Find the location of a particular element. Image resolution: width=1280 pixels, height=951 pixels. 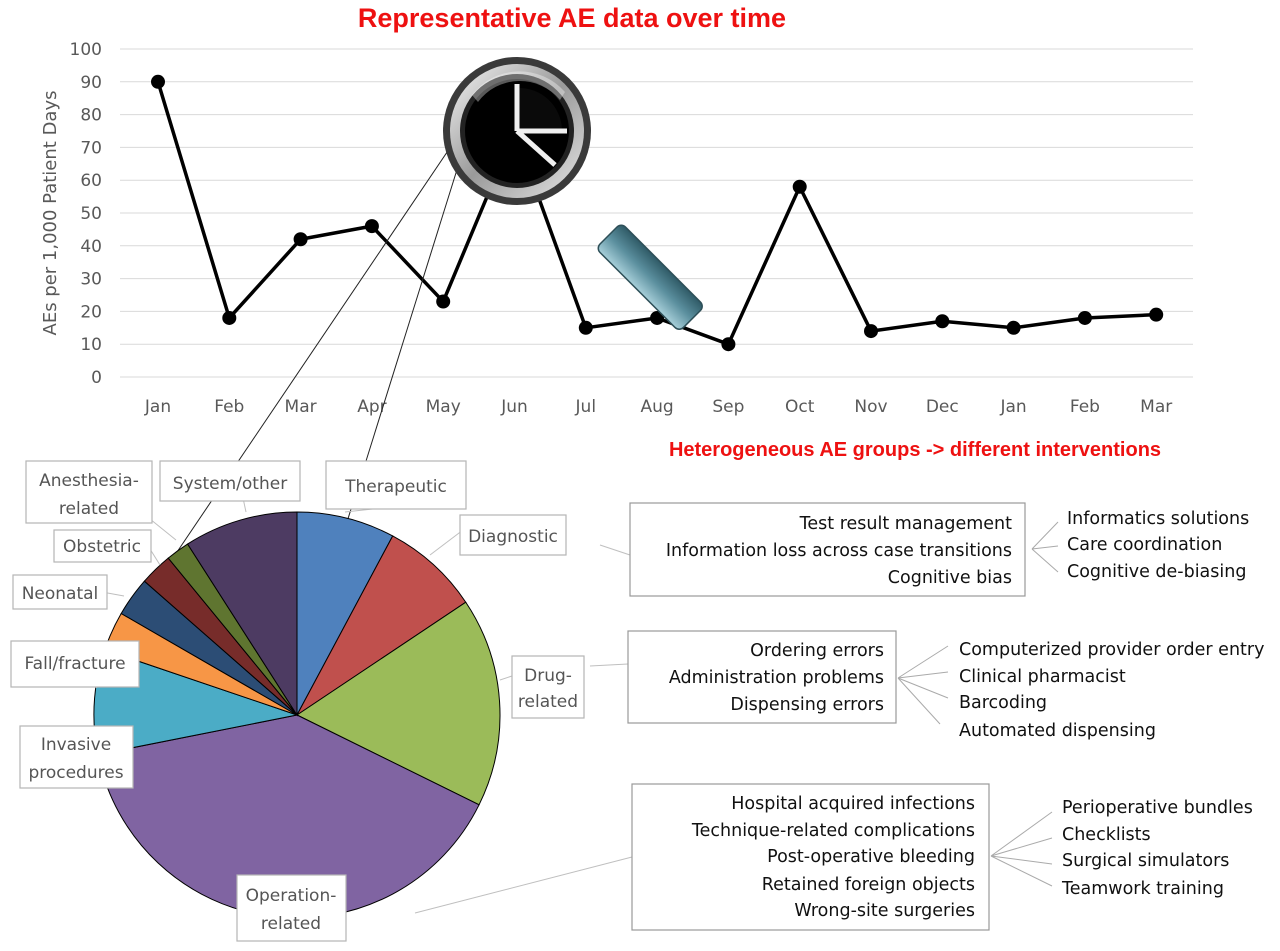

y-tick-label: 80 is located at coordinates (91, 116).